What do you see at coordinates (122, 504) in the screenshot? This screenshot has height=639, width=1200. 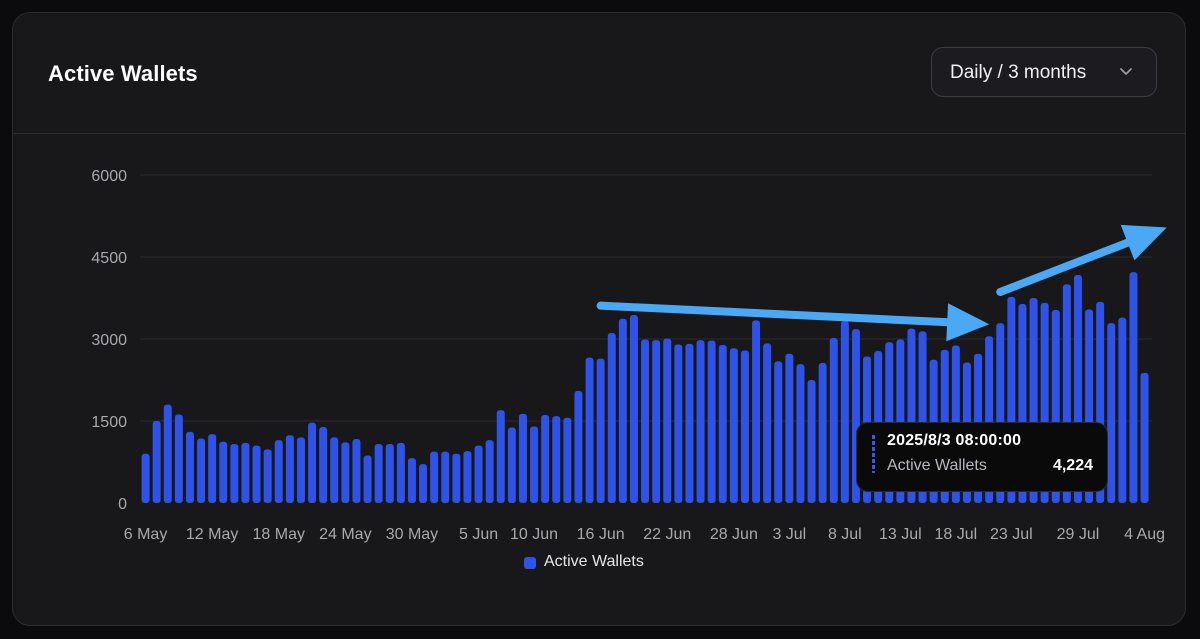 I see `y-tick-label: 0` at bounding box center [122, 504].